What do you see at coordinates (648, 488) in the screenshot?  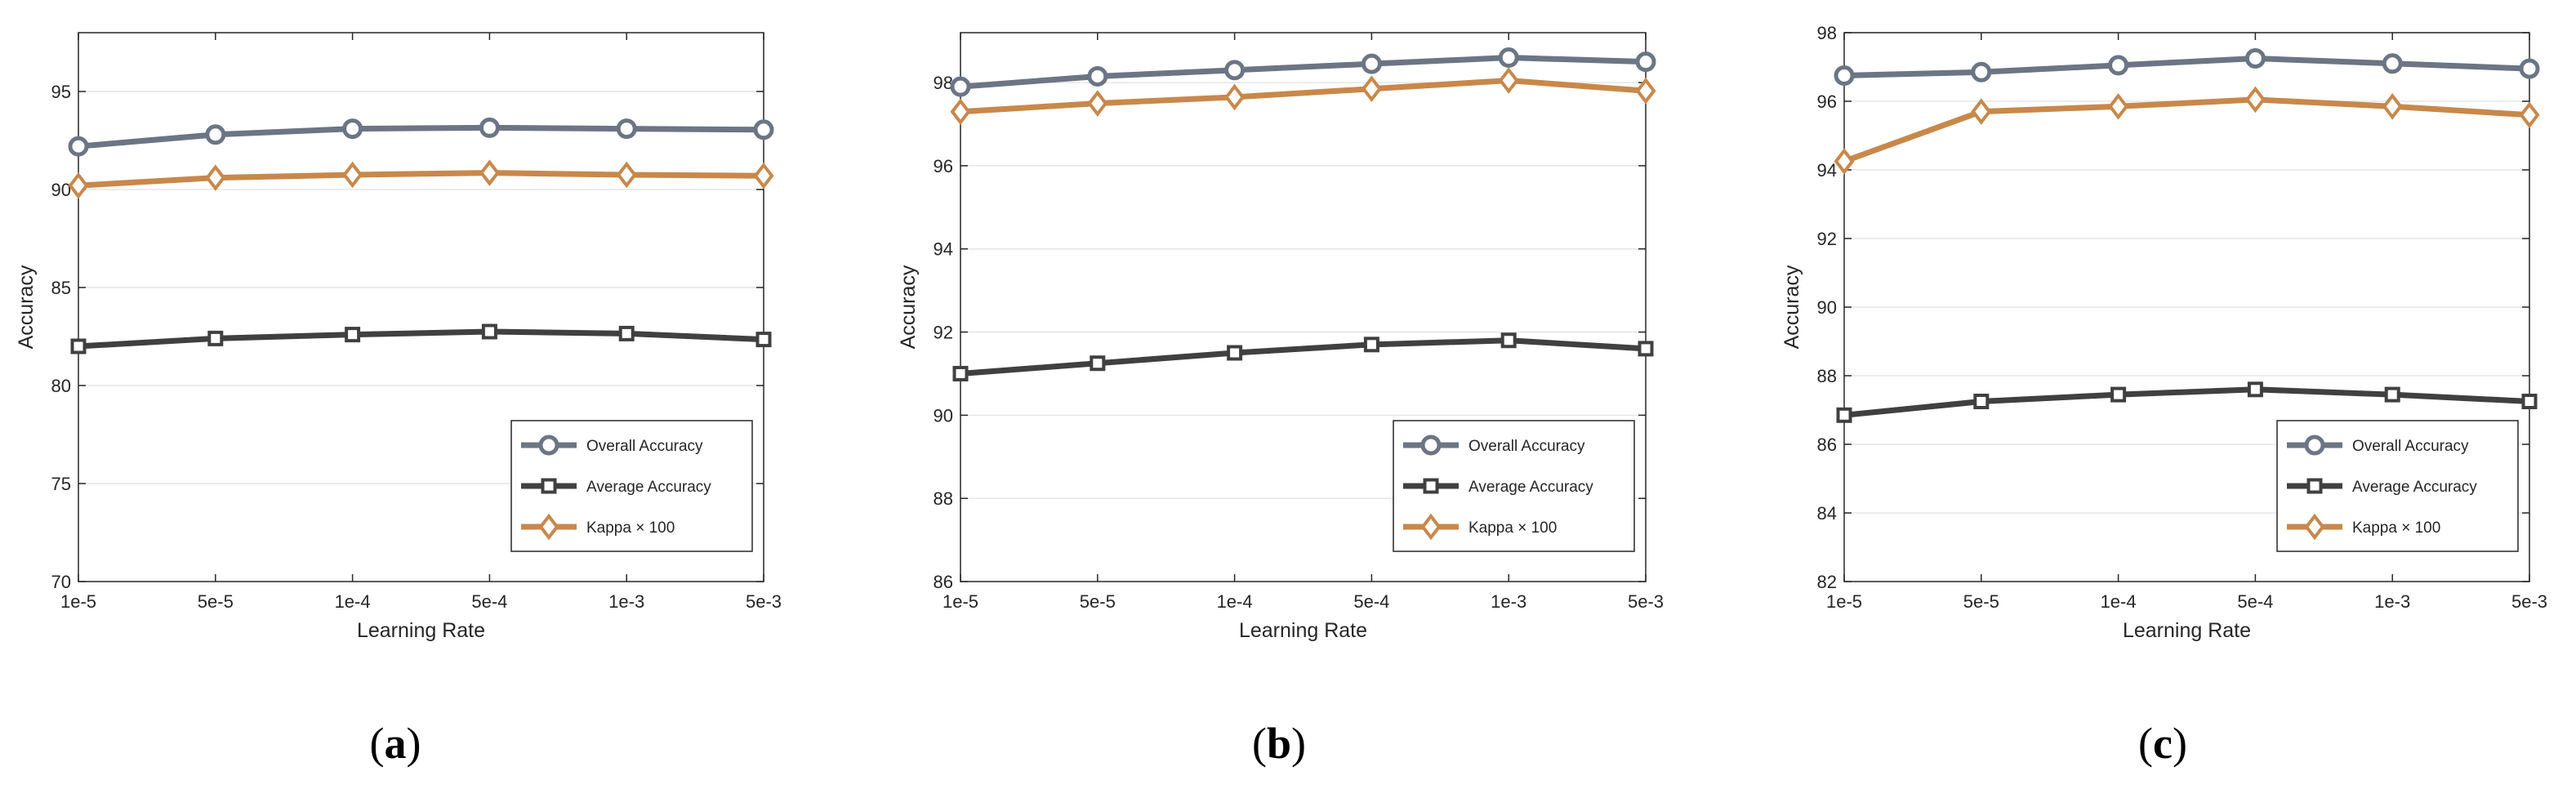 I see `legend-label: Average Accuracy` at bounding box center [648, 488].